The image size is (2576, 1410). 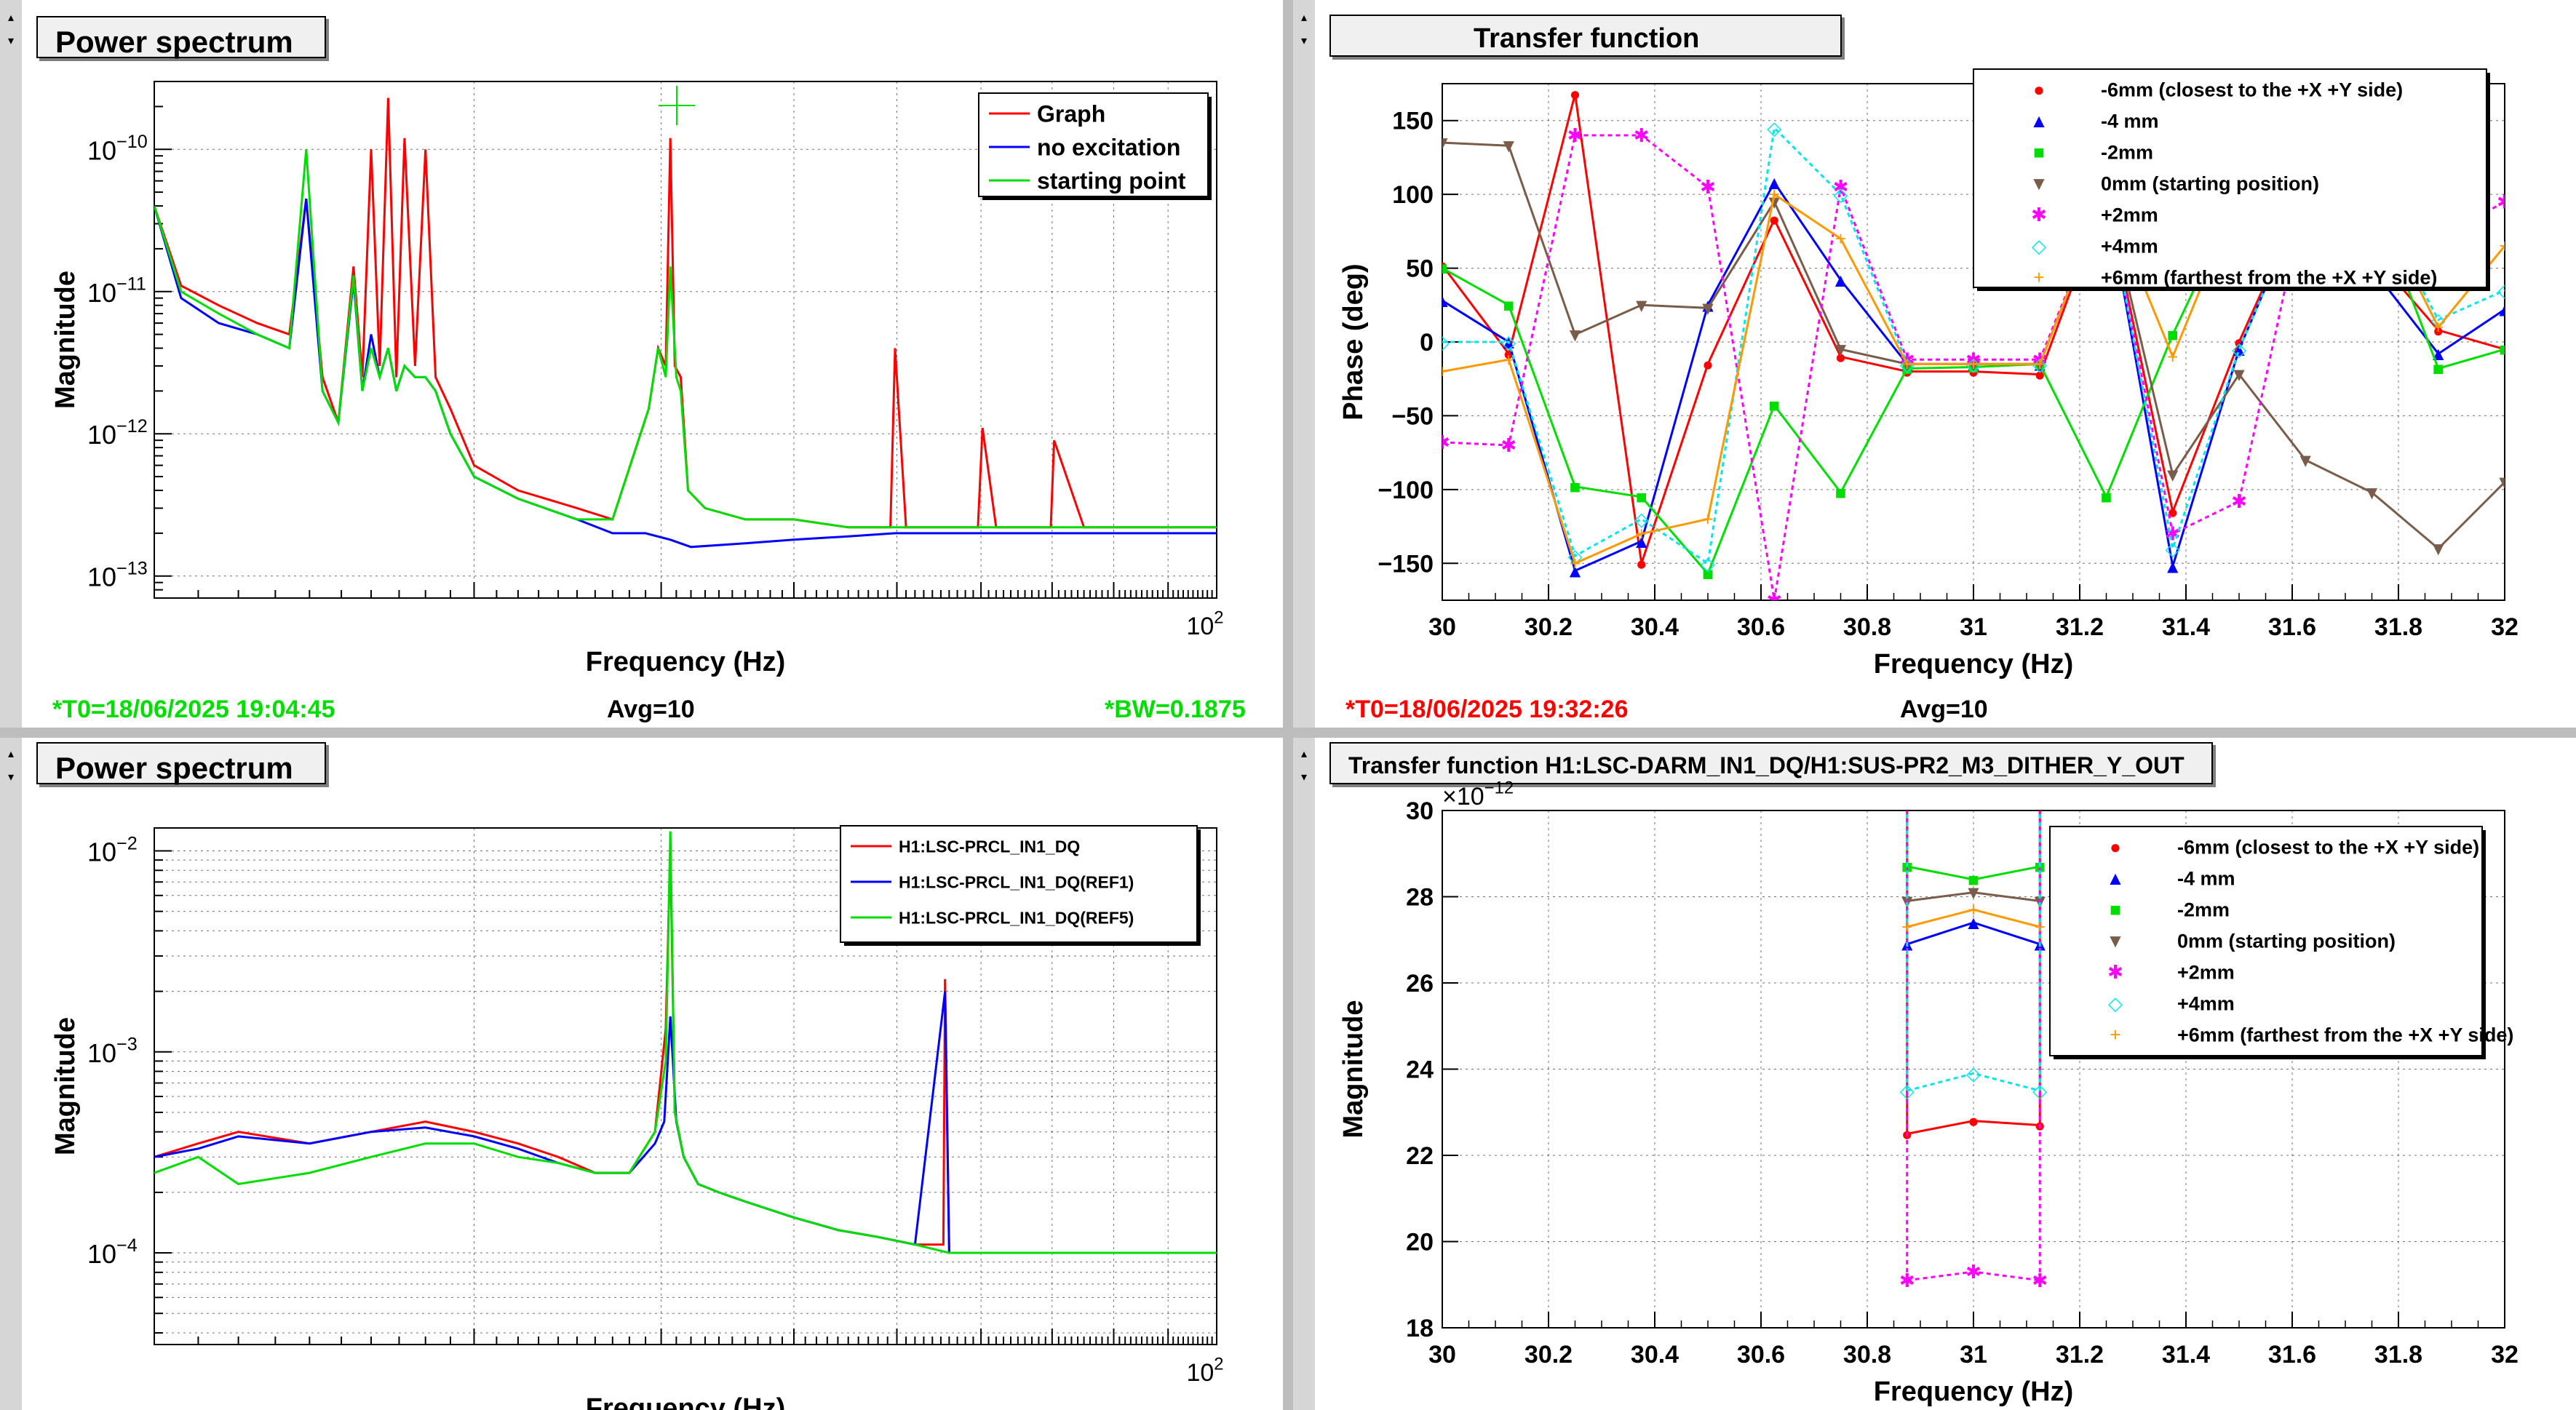 I want to click on legend-label: -2mm, so click(x=2203, y=910).